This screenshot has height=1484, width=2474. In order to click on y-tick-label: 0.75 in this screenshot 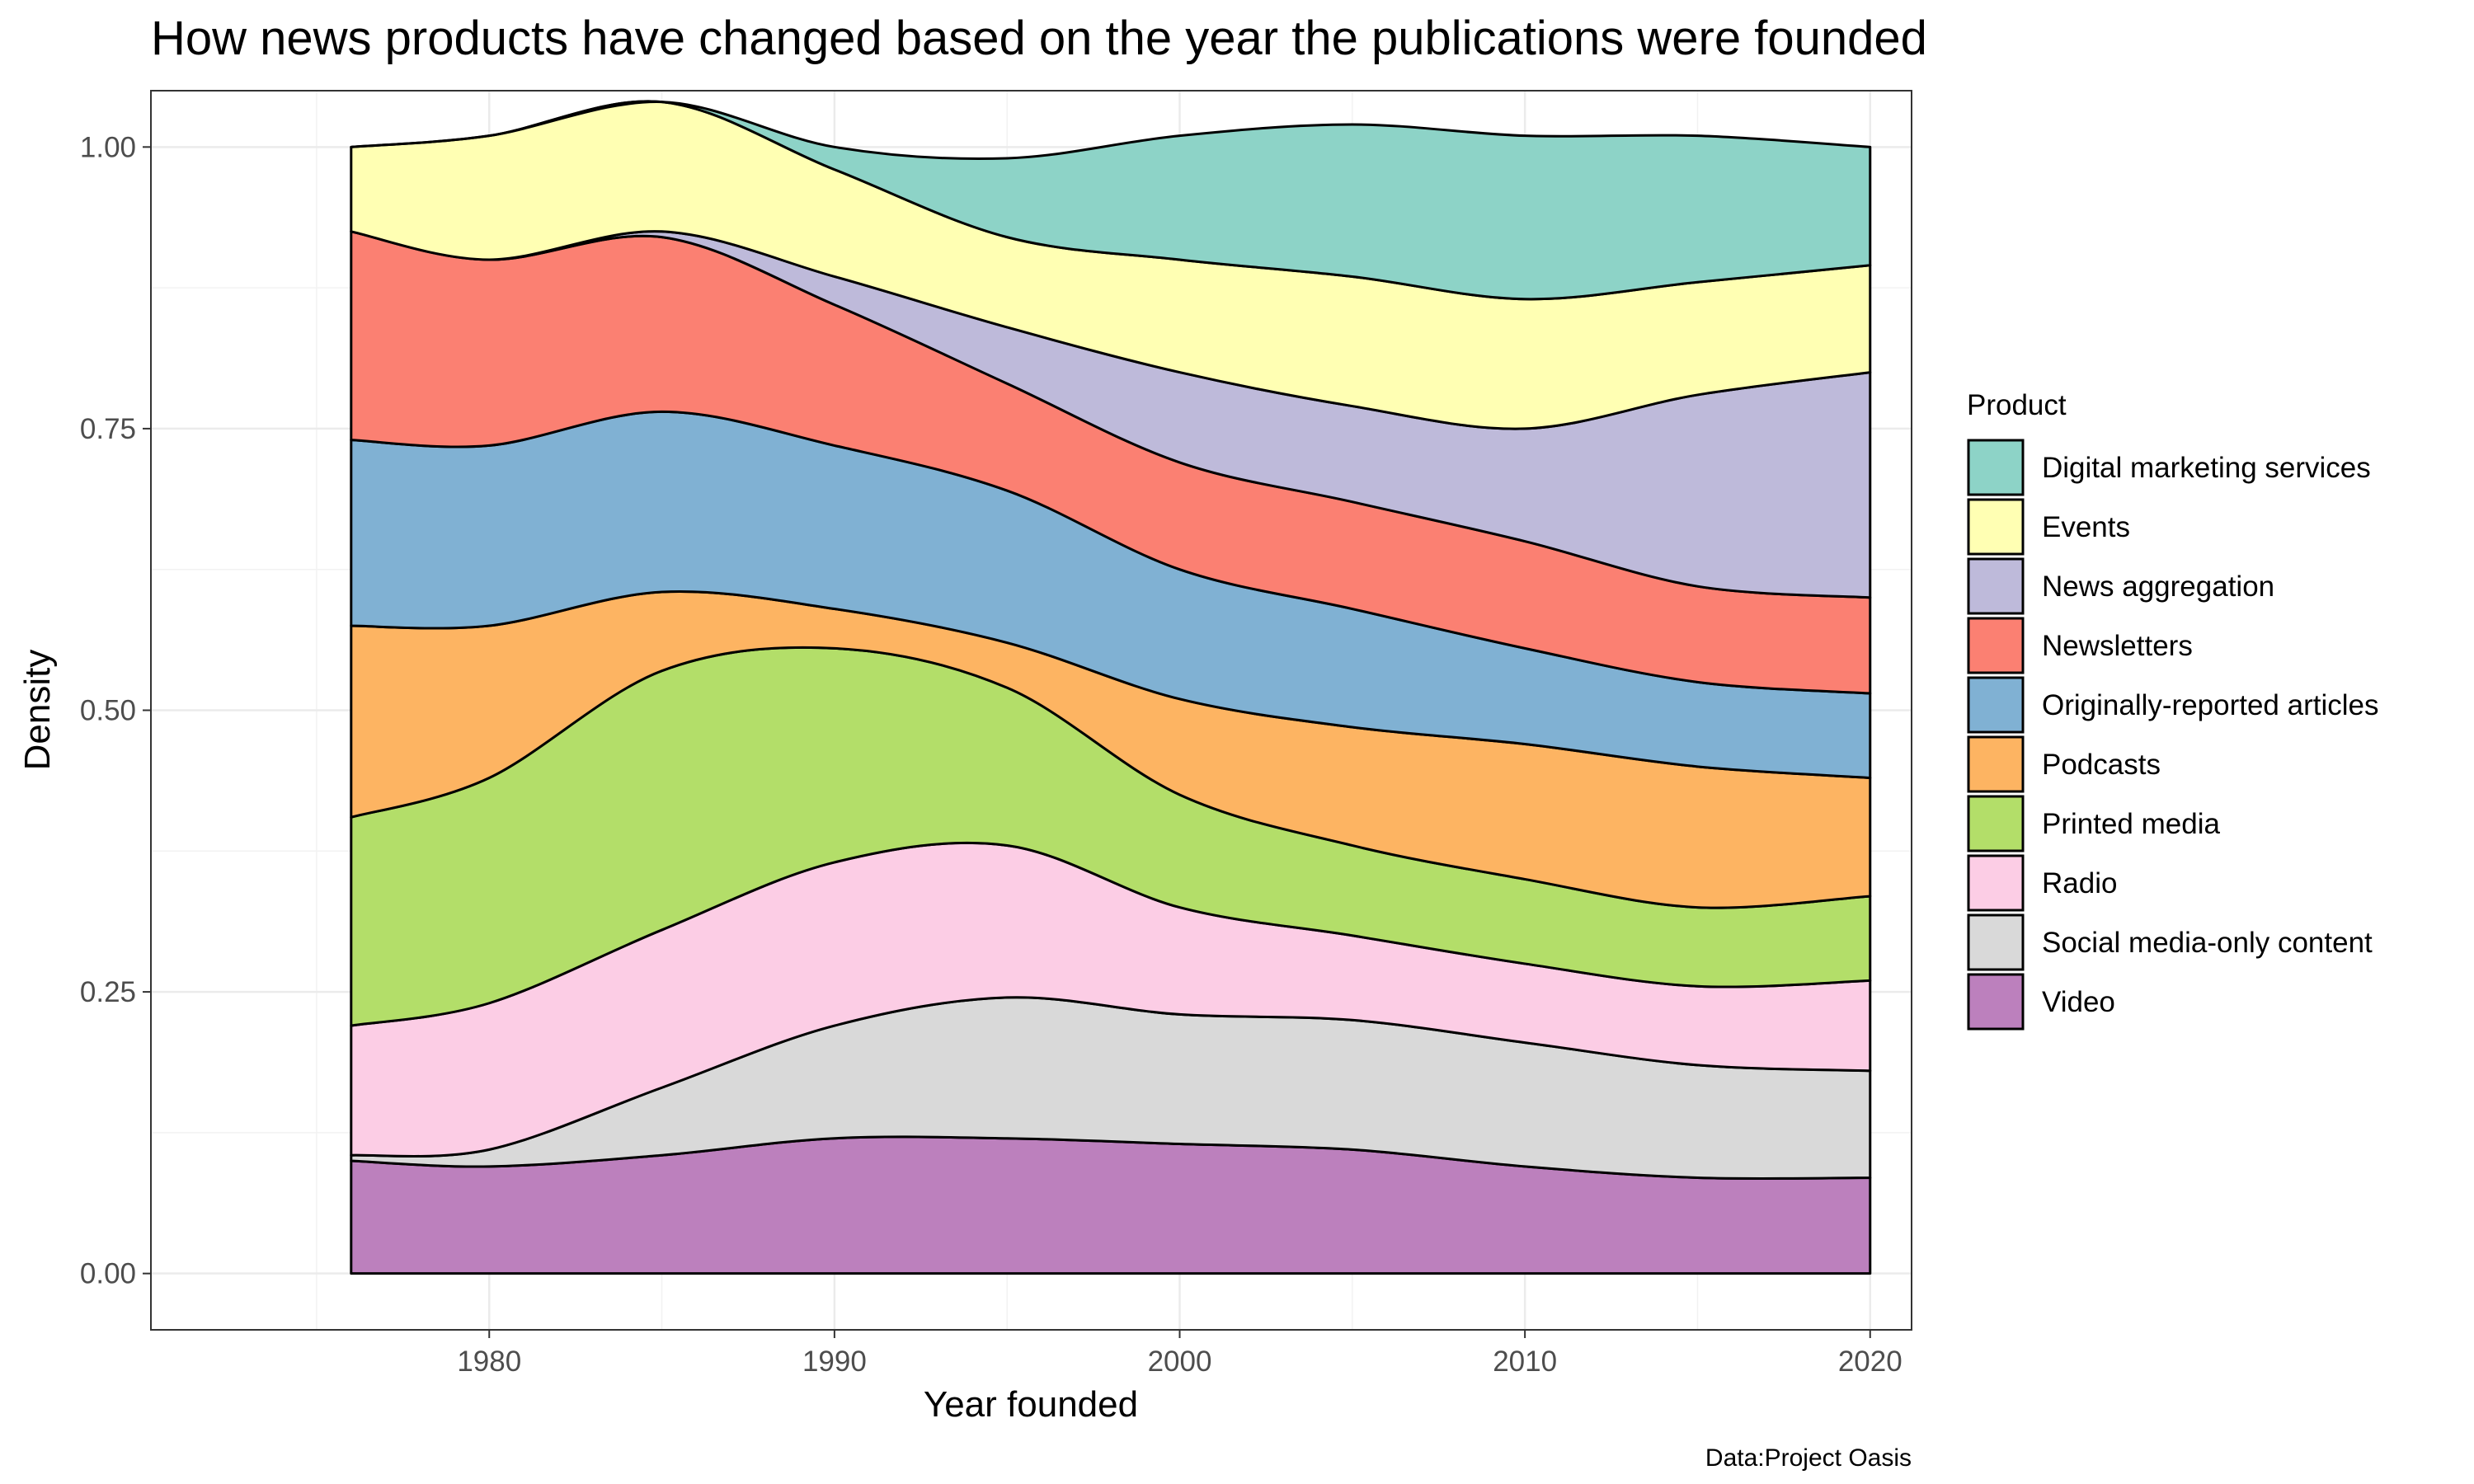, I will do `click(108, 429)`.